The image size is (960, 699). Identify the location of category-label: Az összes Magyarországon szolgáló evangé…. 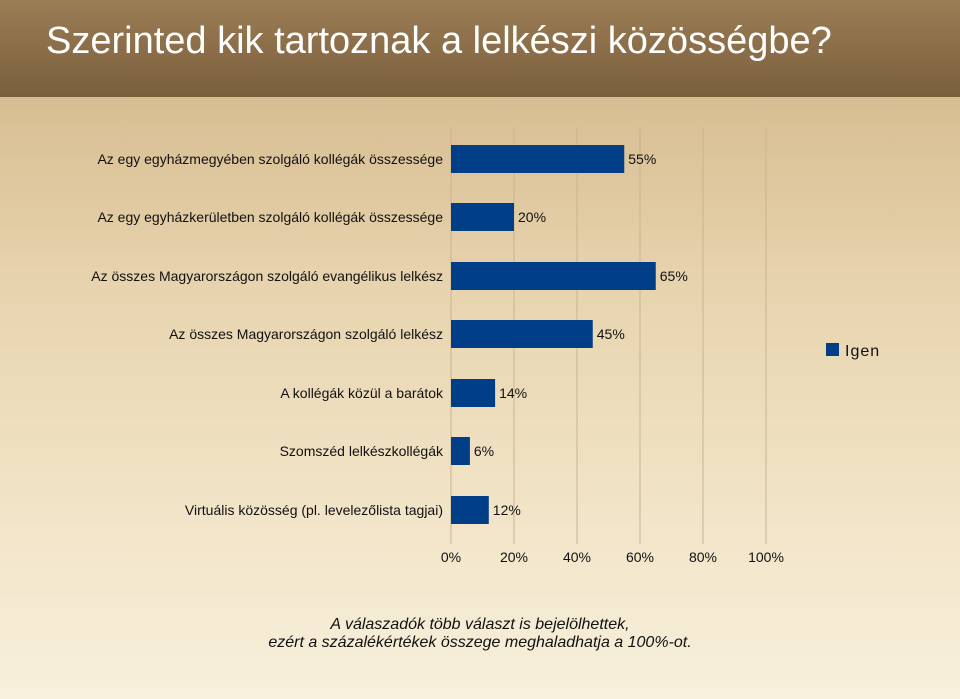
(267, 276).